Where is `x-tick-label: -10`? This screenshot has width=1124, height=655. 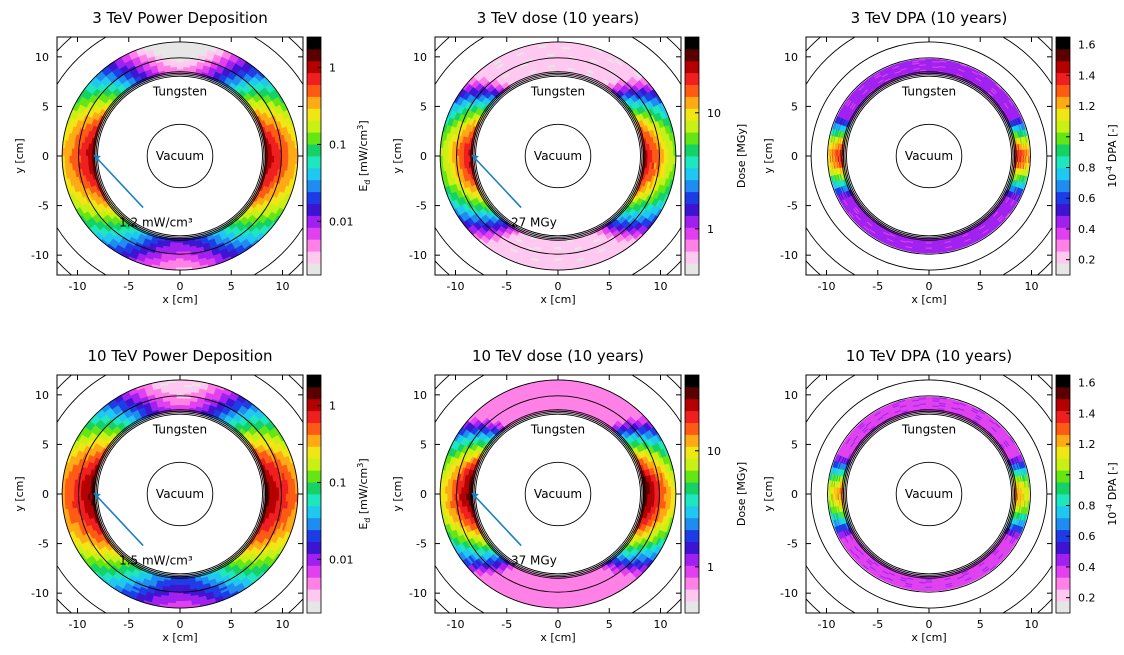 x-tick-label: -10 is located at coordinates (456, 286).